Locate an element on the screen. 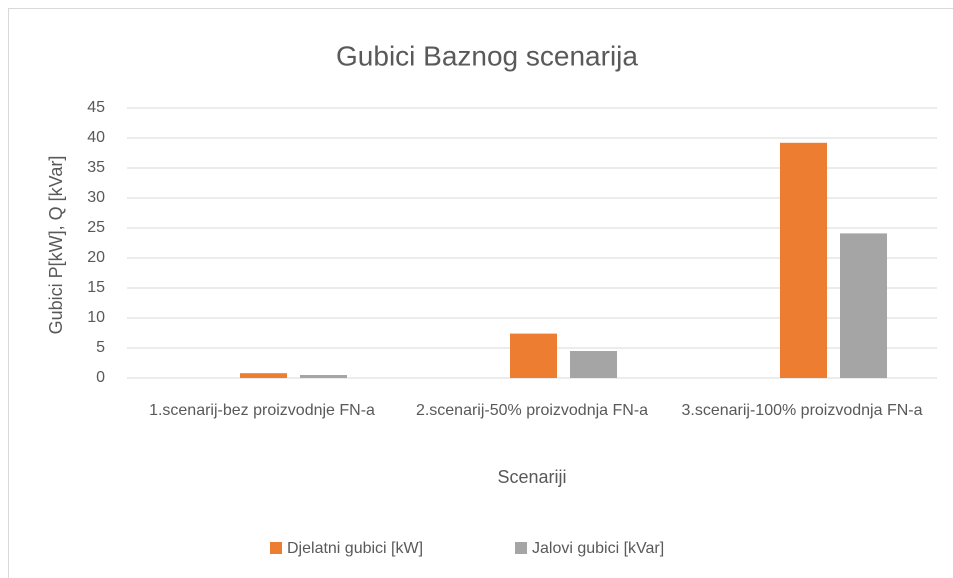 The width and height of the screenshot is (953, 578). y-tick-label: 10 is located at coordinates (96, 317).